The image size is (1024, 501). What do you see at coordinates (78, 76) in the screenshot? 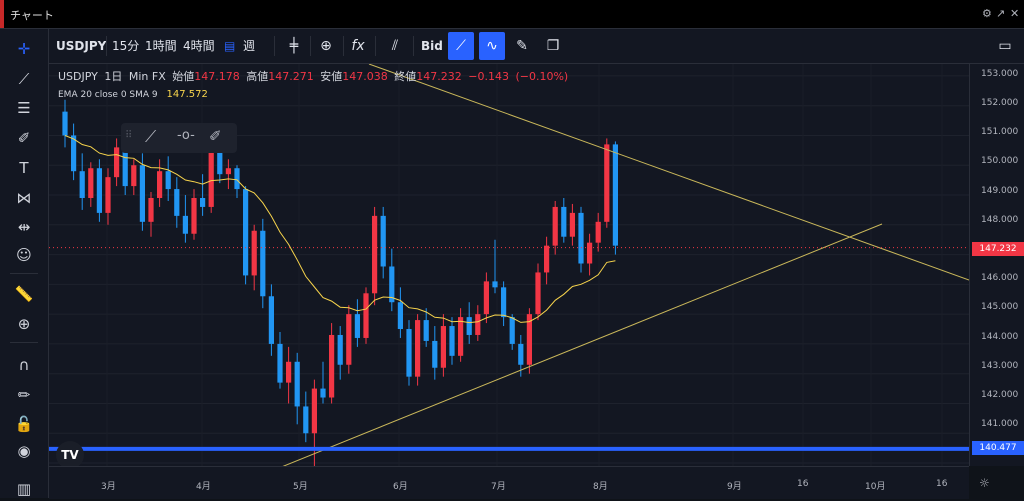
I see `legend-symbol: USDJPY` at bounding box center [78, 76].